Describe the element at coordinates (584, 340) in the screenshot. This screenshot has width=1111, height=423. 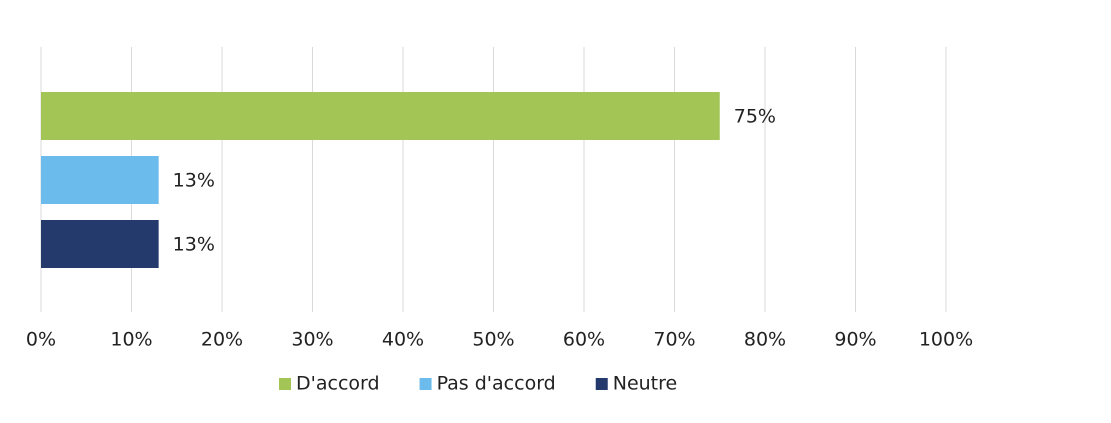
I see `x-tick-label: 60%` at that location.